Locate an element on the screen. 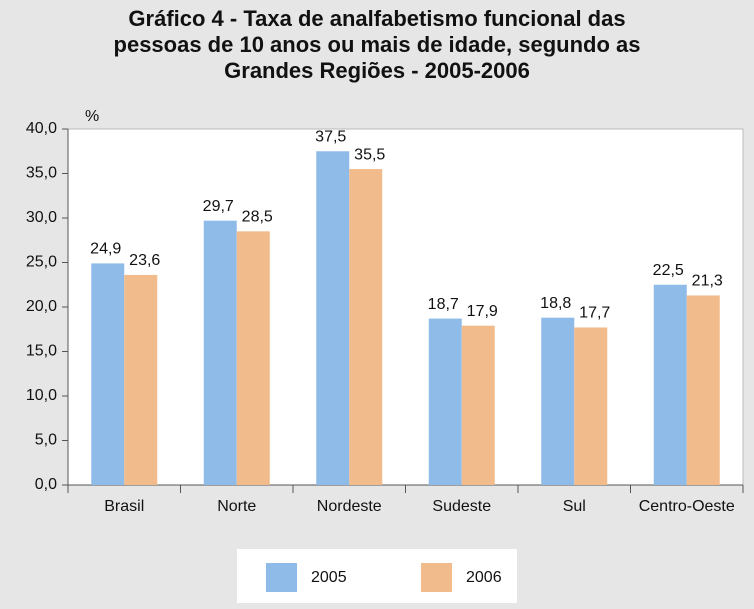  x-tick-label: Centro-Oeste is located at coordinates (687, 506).